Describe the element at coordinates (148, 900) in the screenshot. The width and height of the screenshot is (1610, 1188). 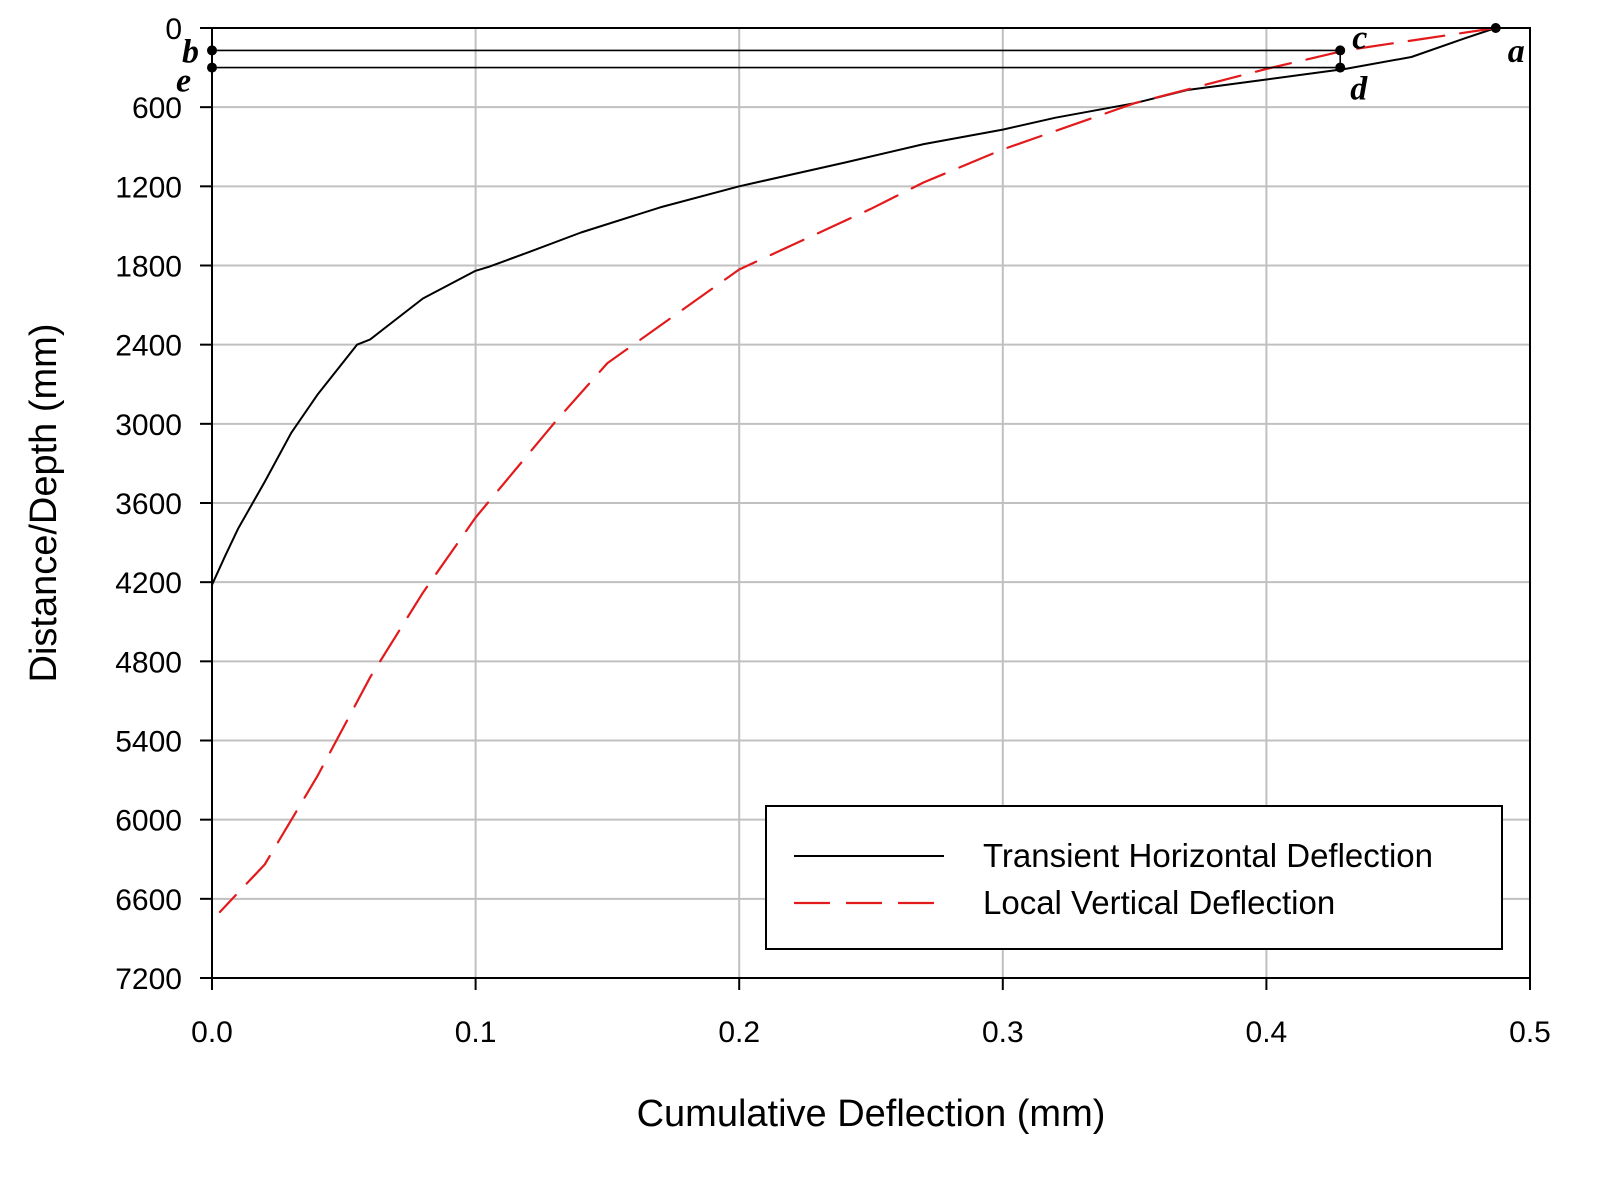
I see `y-tick-label: 6600` at that location.